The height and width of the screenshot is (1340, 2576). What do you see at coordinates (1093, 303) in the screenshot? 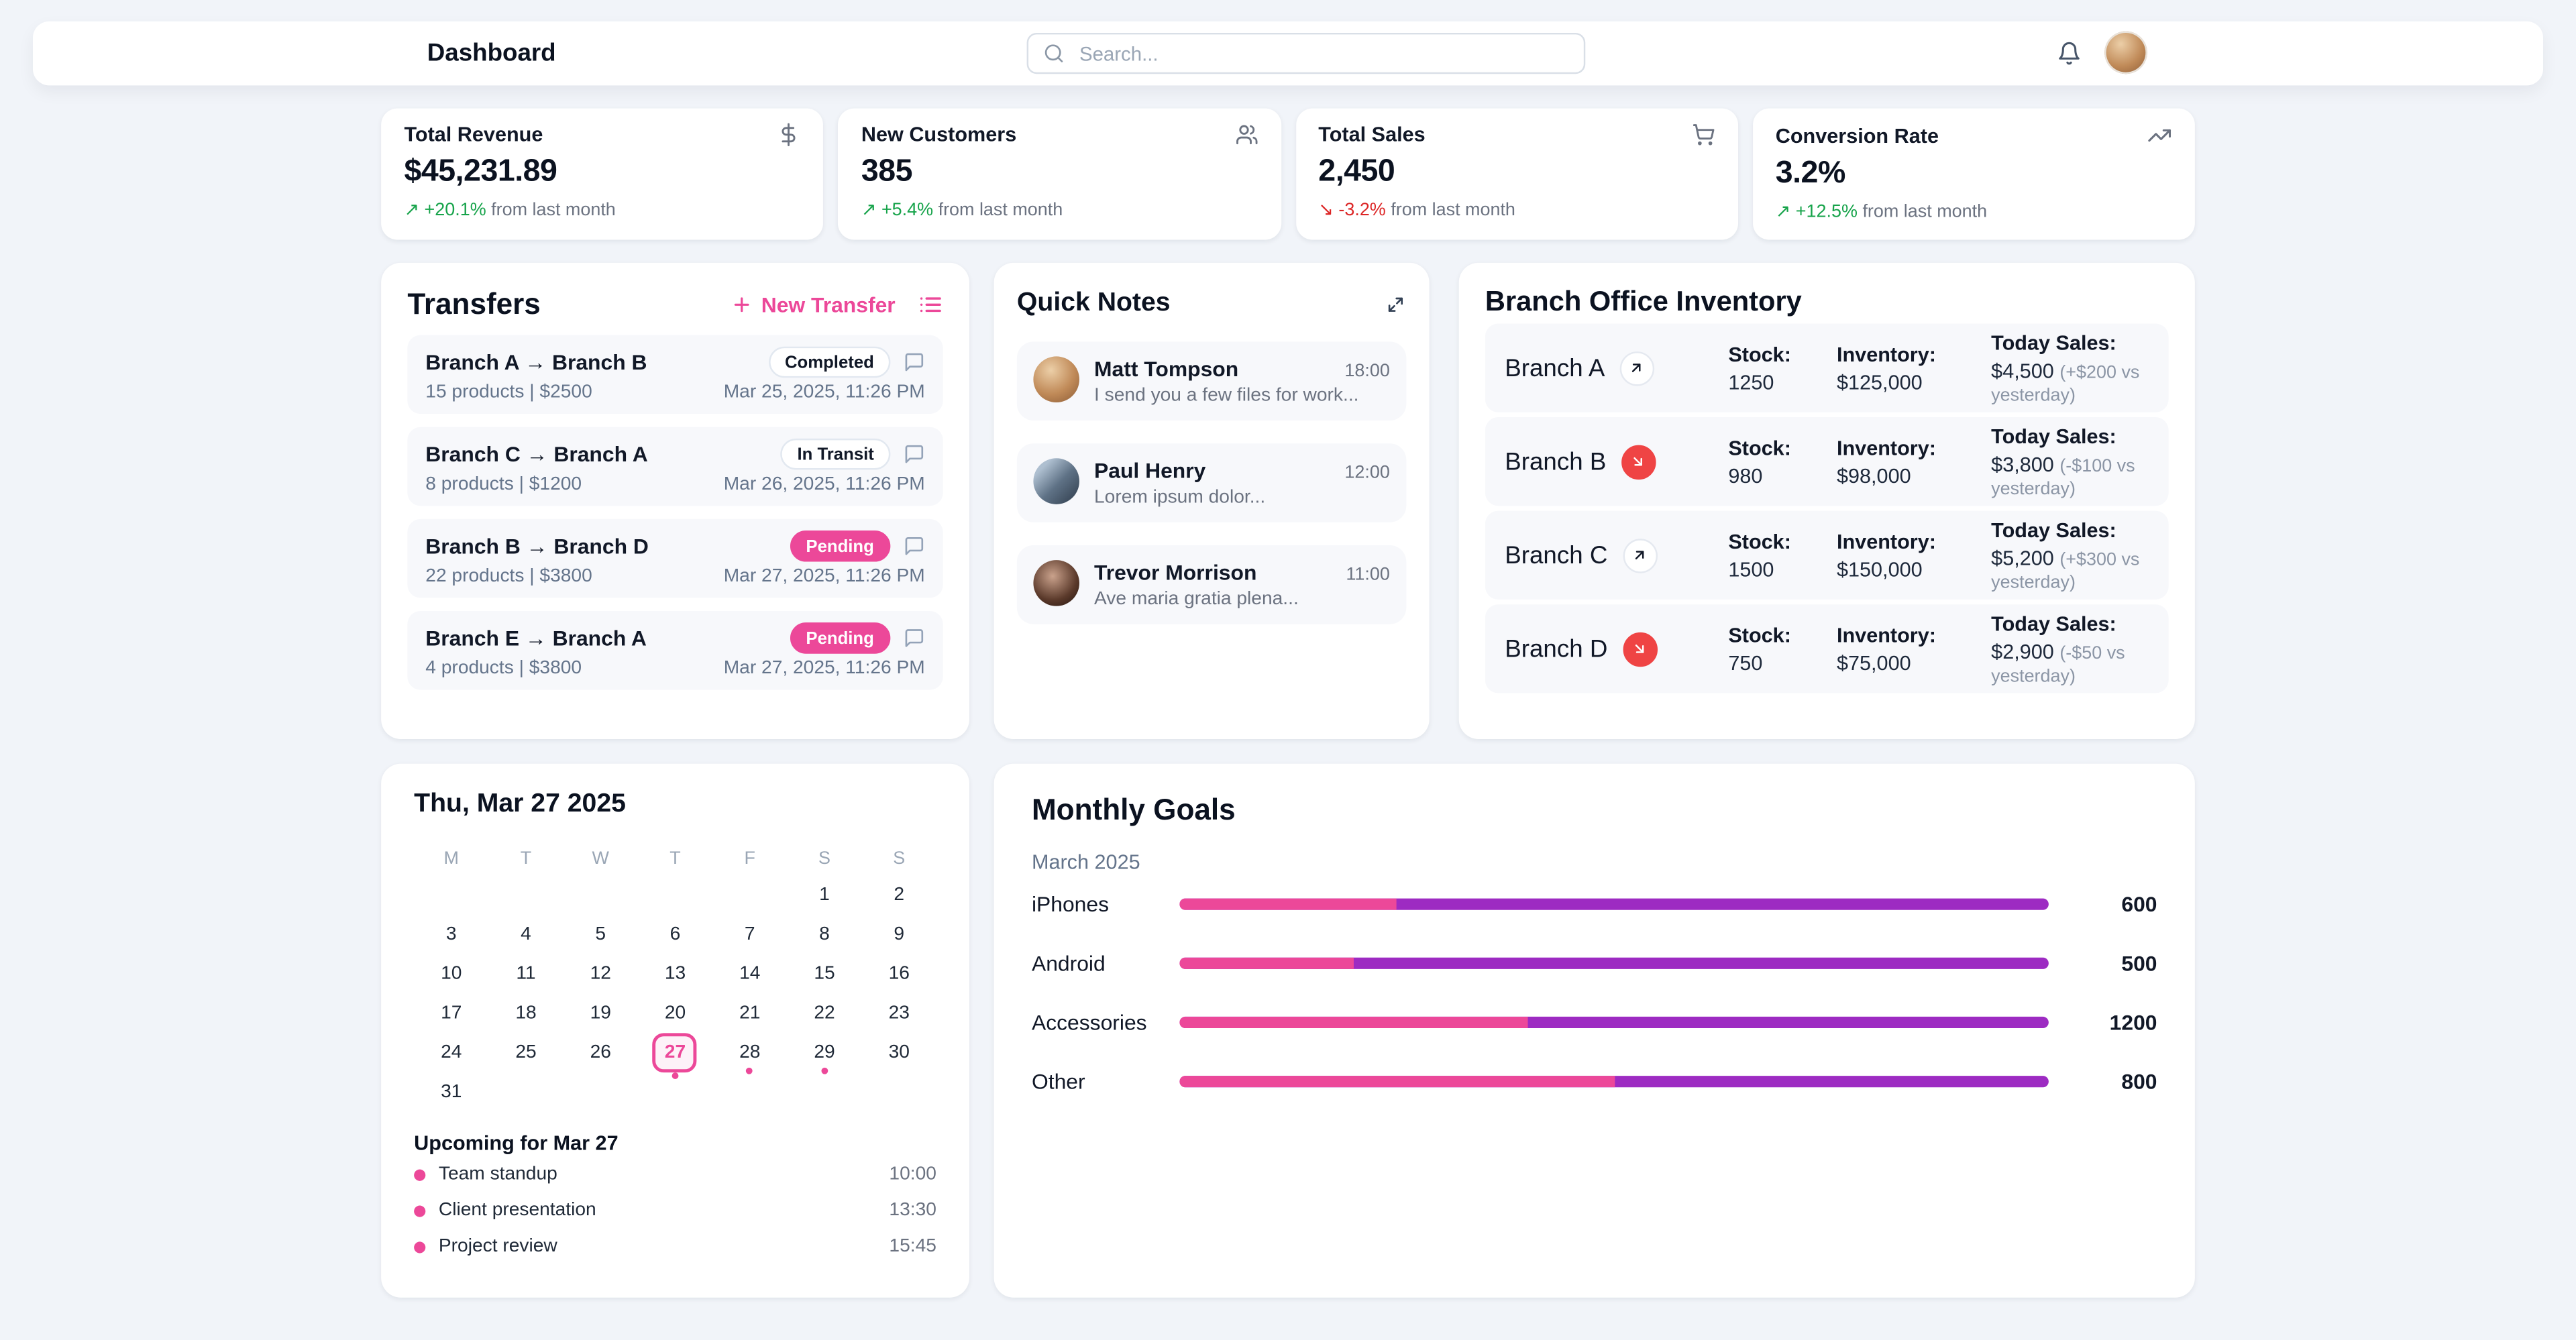
I see `quick-notes-title: Quick Notes` at bounding box center [1093, 303].